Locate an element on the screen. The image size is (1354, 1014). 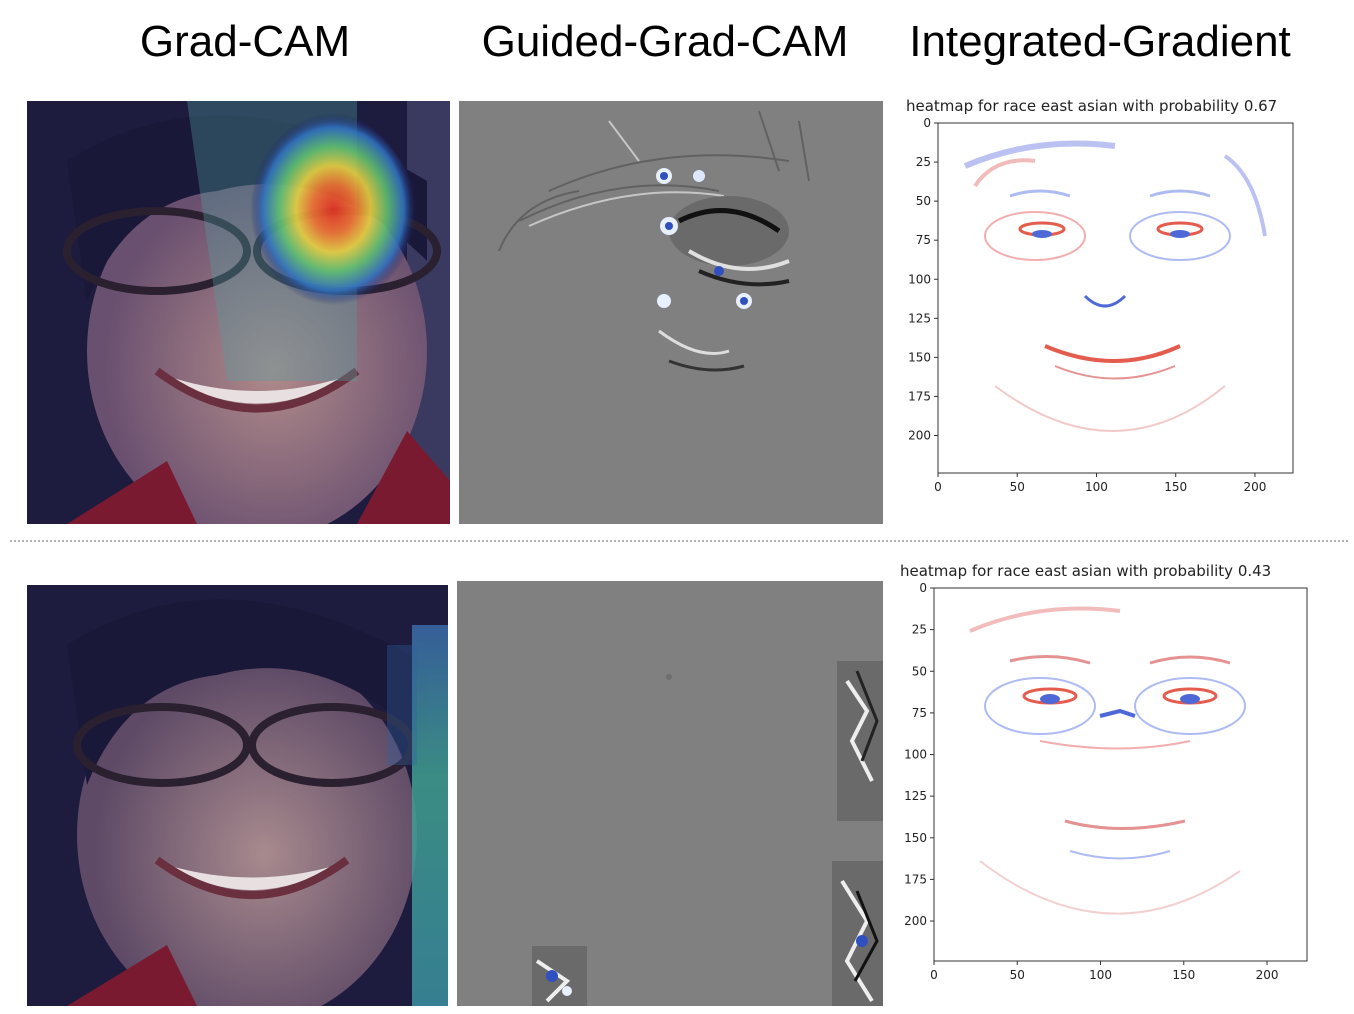
ig-heatmap-row1: 0 50 100 150 200 0 25 50 75 100 125 150 175 200 is located at coordinates (1101, 305).